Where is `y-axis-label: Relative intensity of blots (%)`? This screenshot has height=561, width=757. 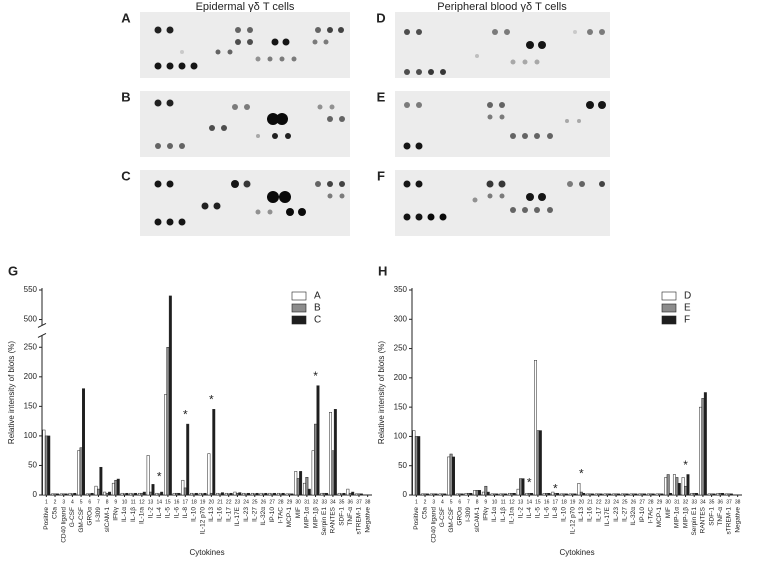
y-axis-label: Relative intensity of blots (%) is located at coordinates (381, 392).